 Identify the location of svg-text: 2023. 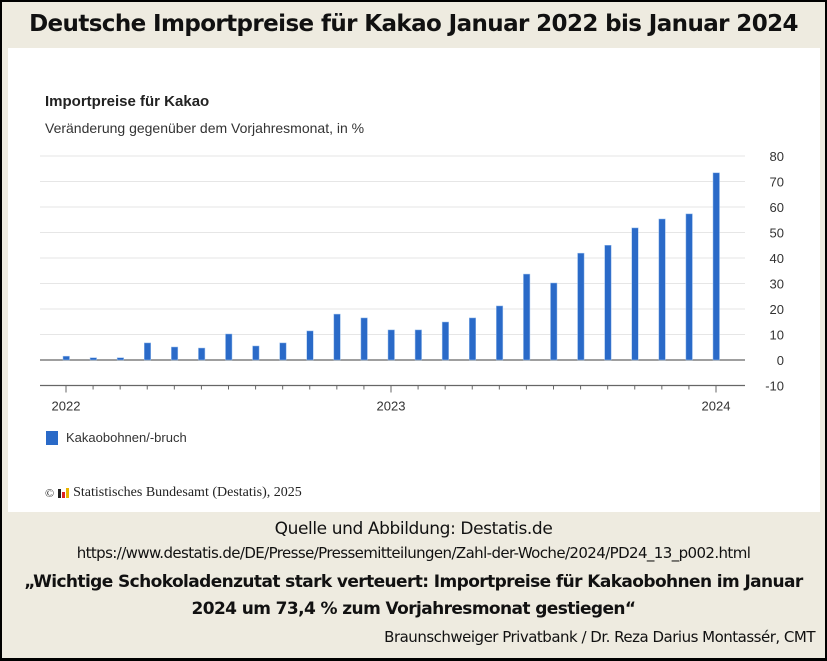
(391, 406).